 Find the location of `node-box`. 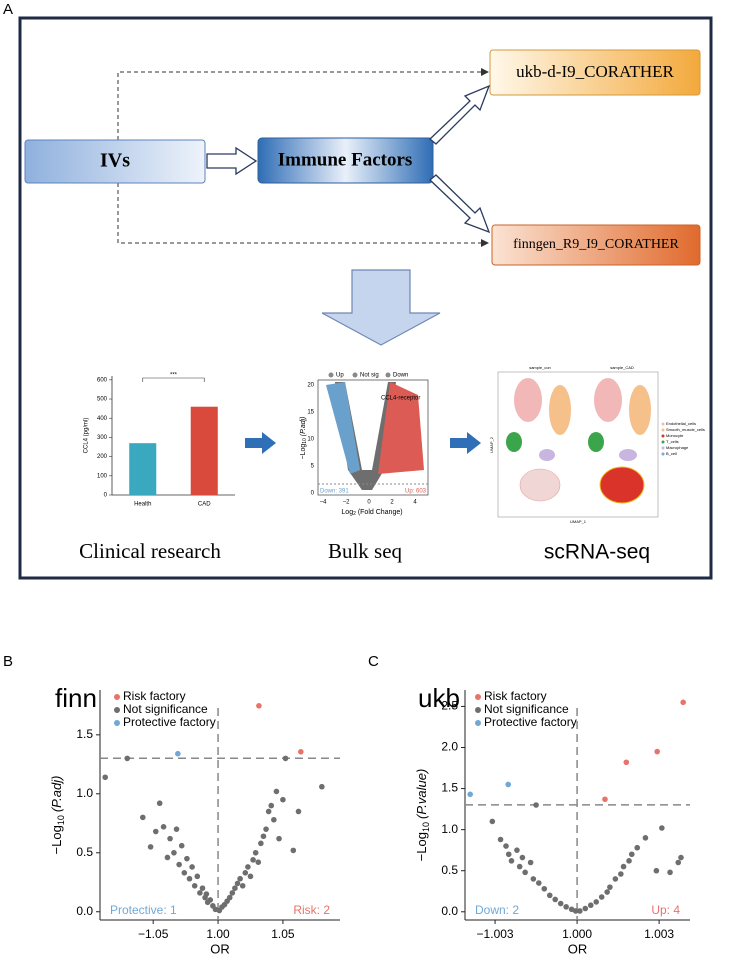

node-box is located at coordinates (595, 72).